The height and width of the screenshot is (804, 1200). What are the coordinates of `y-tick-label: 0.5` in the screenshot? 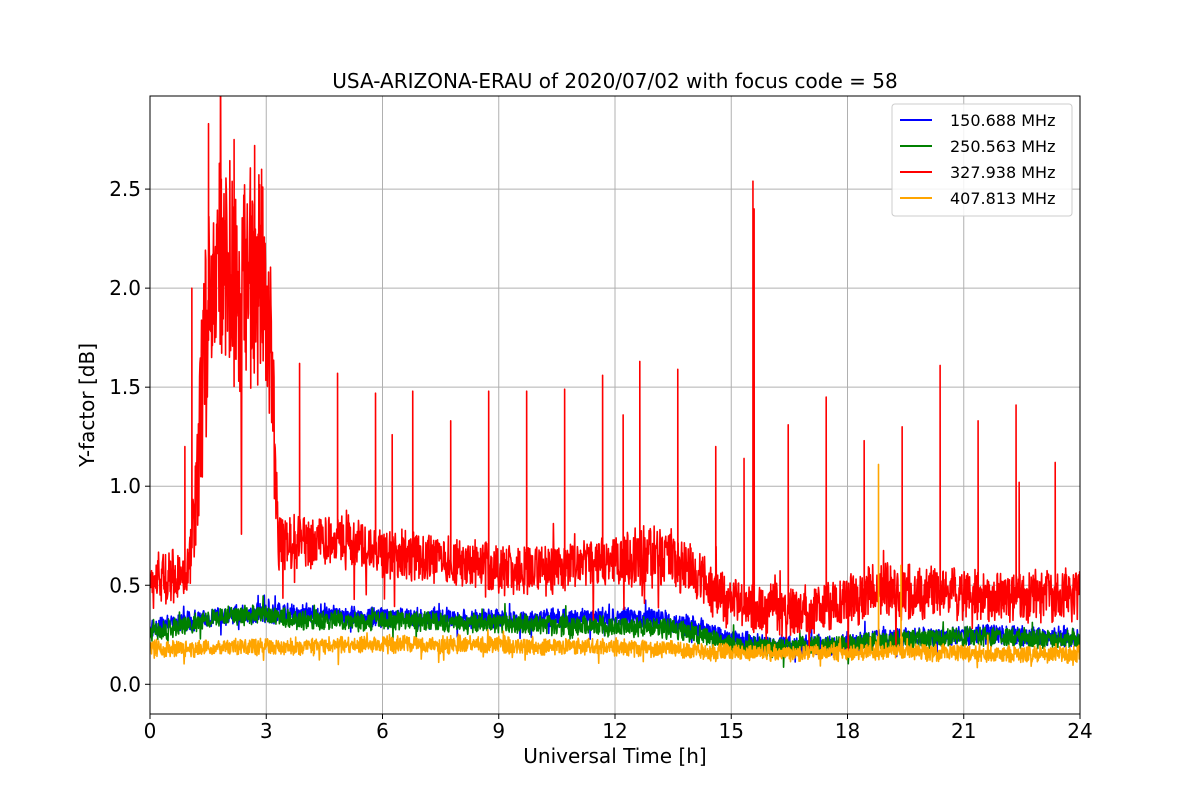 It's located at (125, 585).